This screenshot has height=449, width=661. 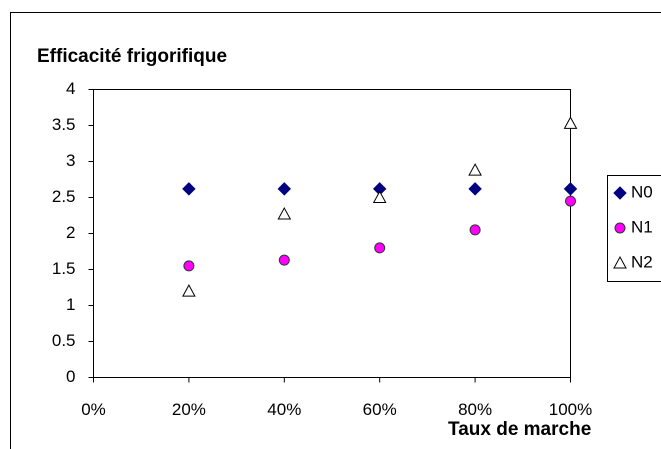 What do you see at coordinates (475, 409) in the screenshot?
I see `x-tick-label: 80%` at bounding box center [475, 409].